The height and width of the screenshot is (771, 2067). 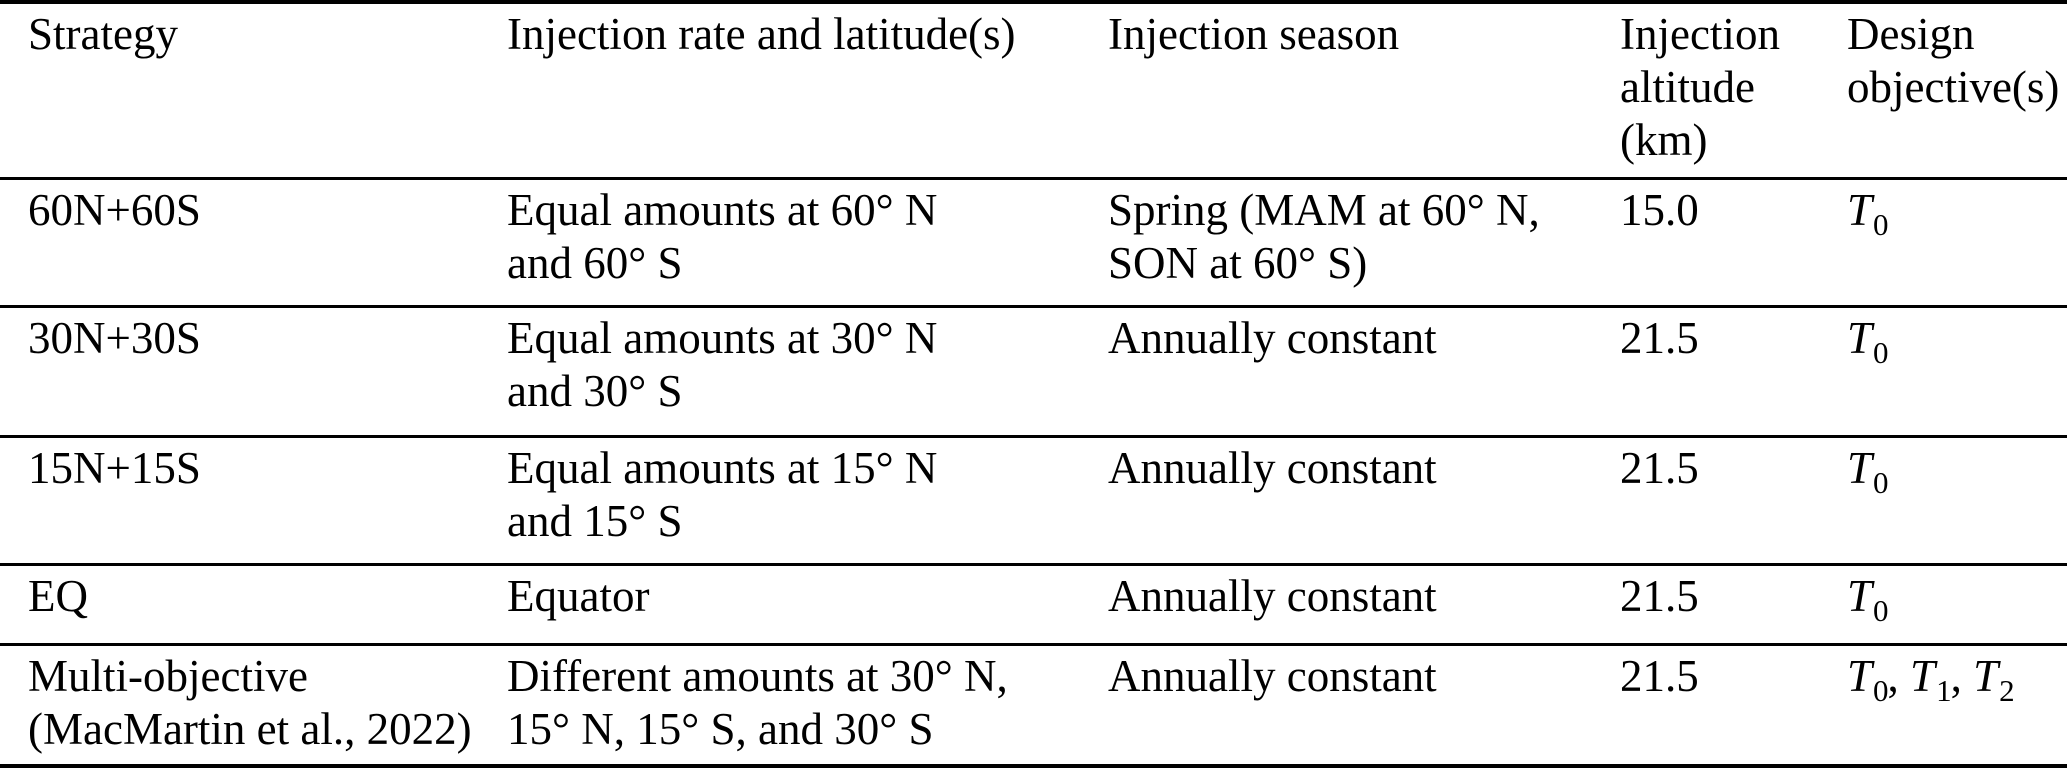 What do you see at coordinates (720, 729) in the screenshot?
I see `rate-text: 15° N, 15° S, and 30° S` at bounding box center [720, 729].